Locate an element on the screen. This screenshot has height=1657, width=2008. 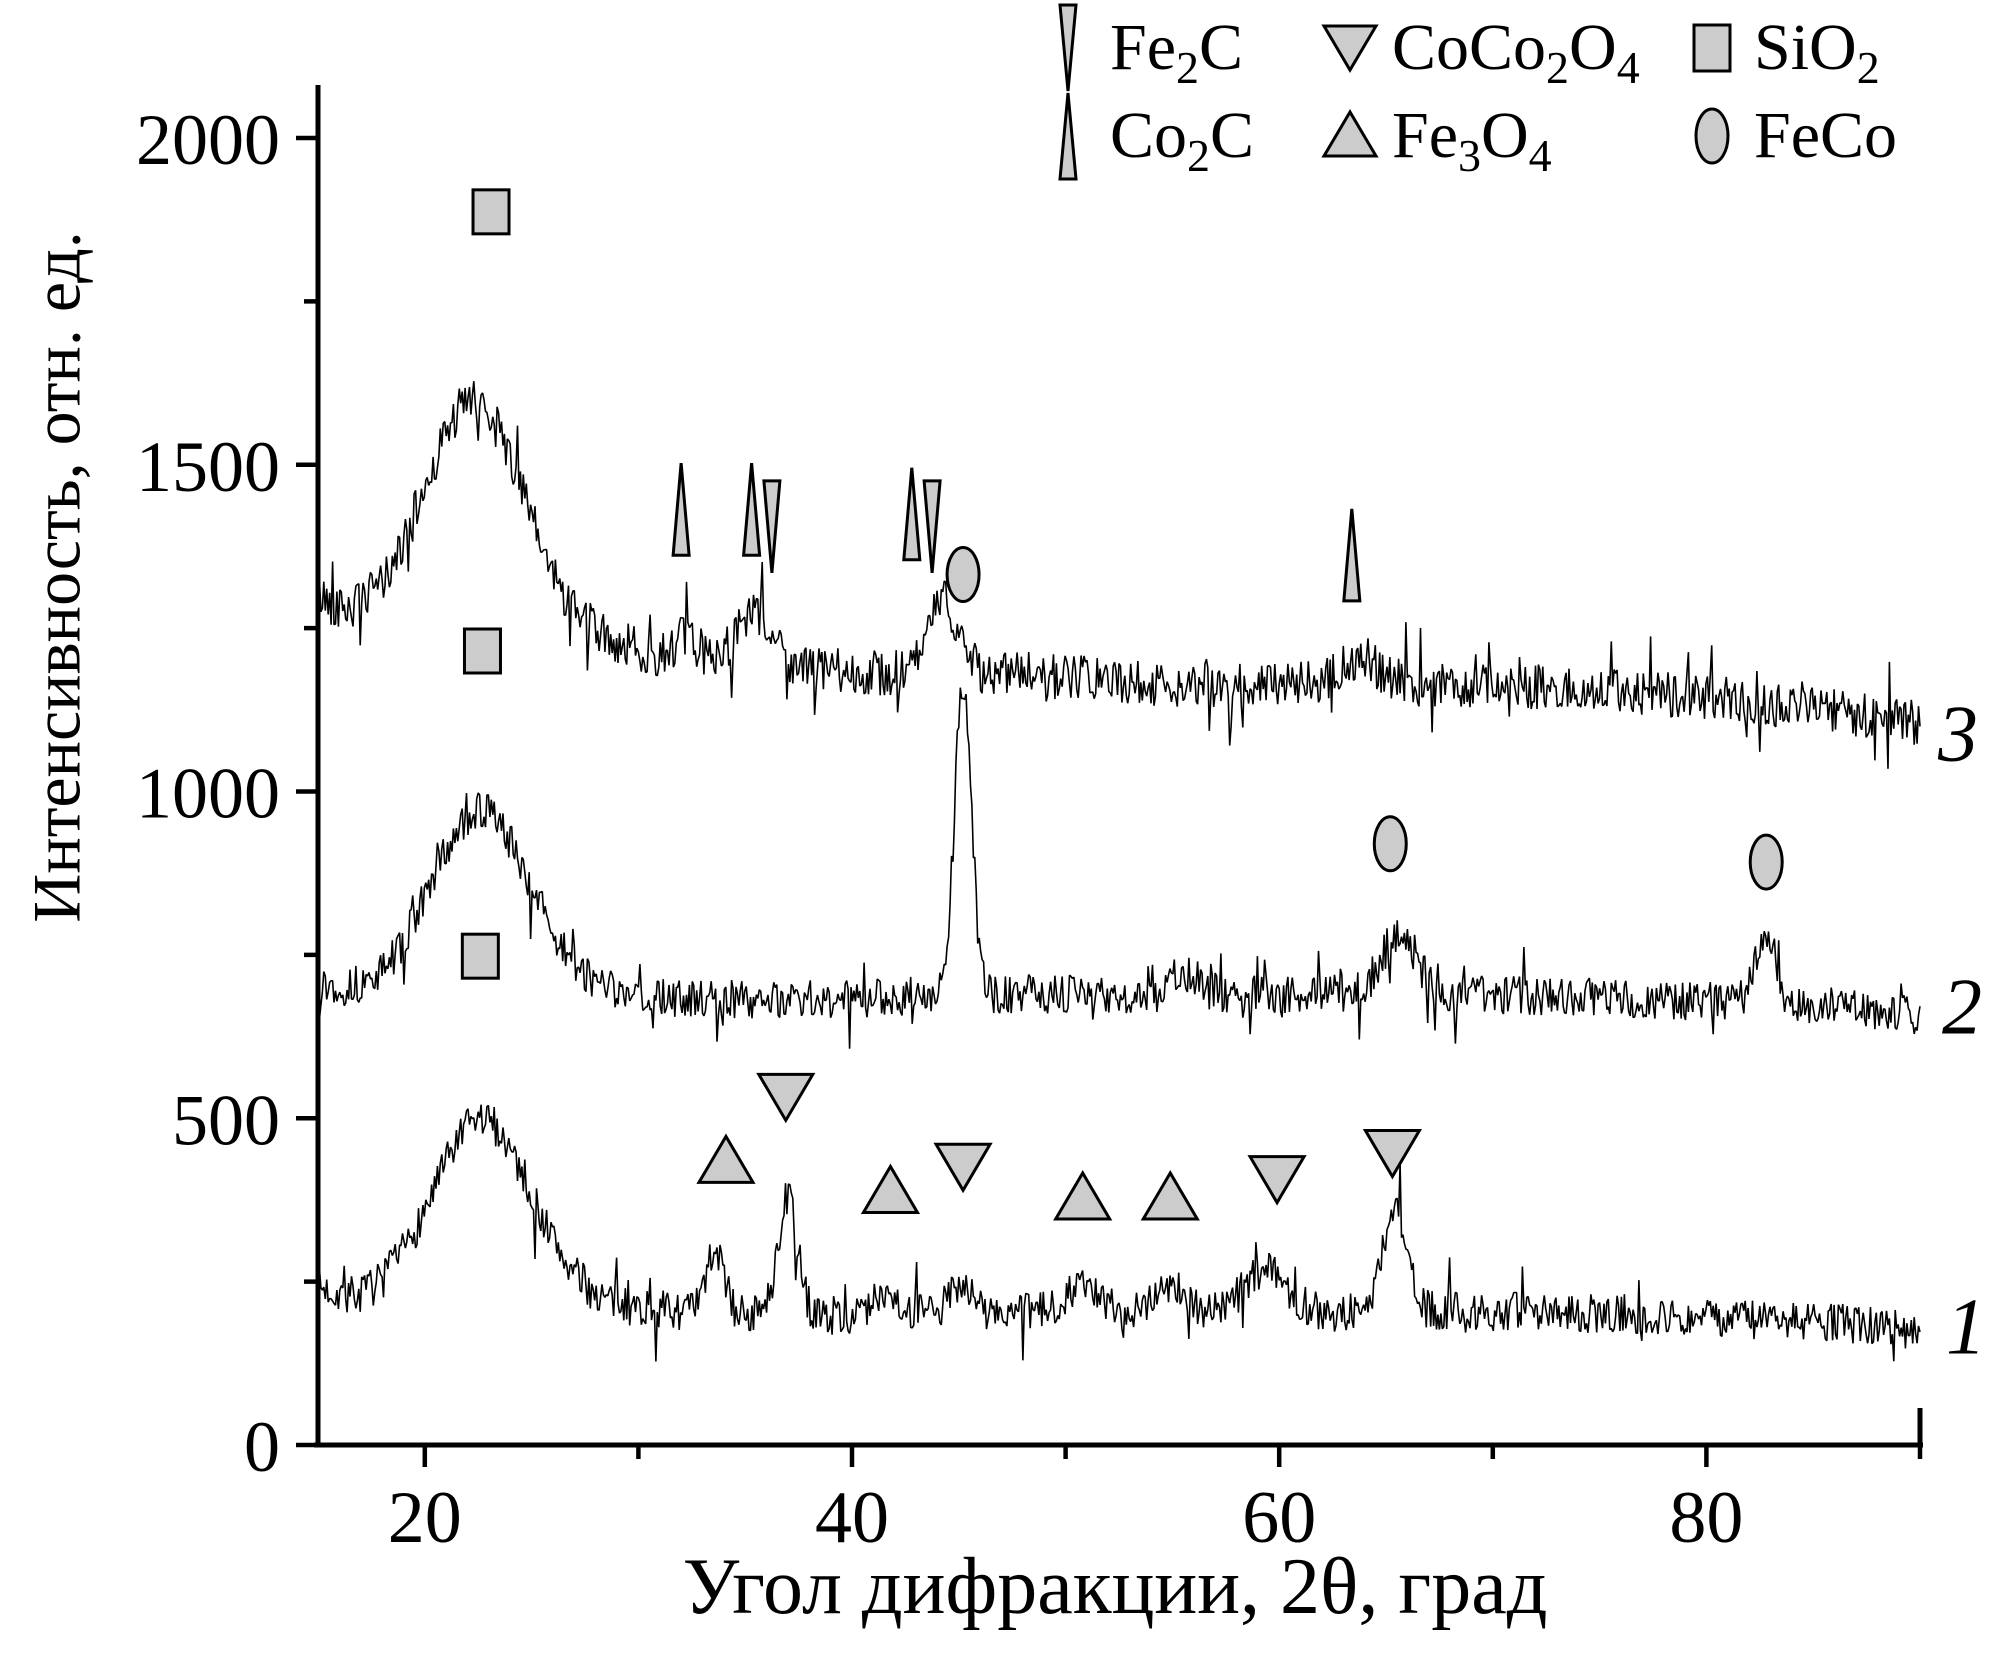
legend-item-SiO2: SiO2 is located at coordinates (1811, 48).